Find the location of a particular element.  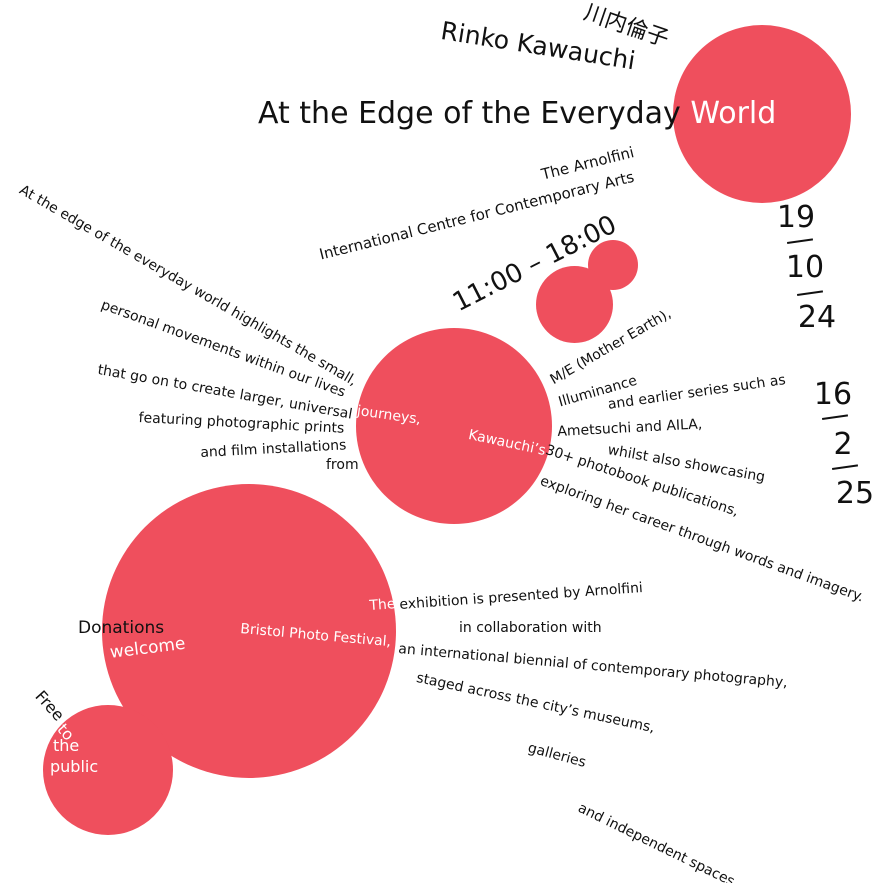

start-day: 19 is located at coordinates (796, 217).